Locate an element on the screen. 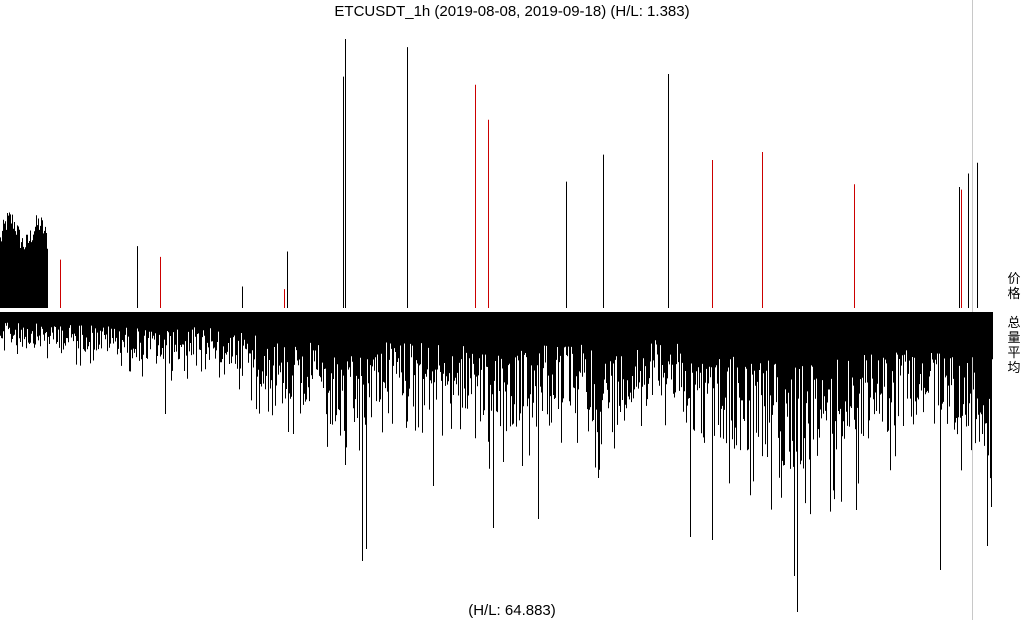 This screenshot has height=620, width=1024. volume-panel-label: 总量平均 is located at coordinates (1014, 346).